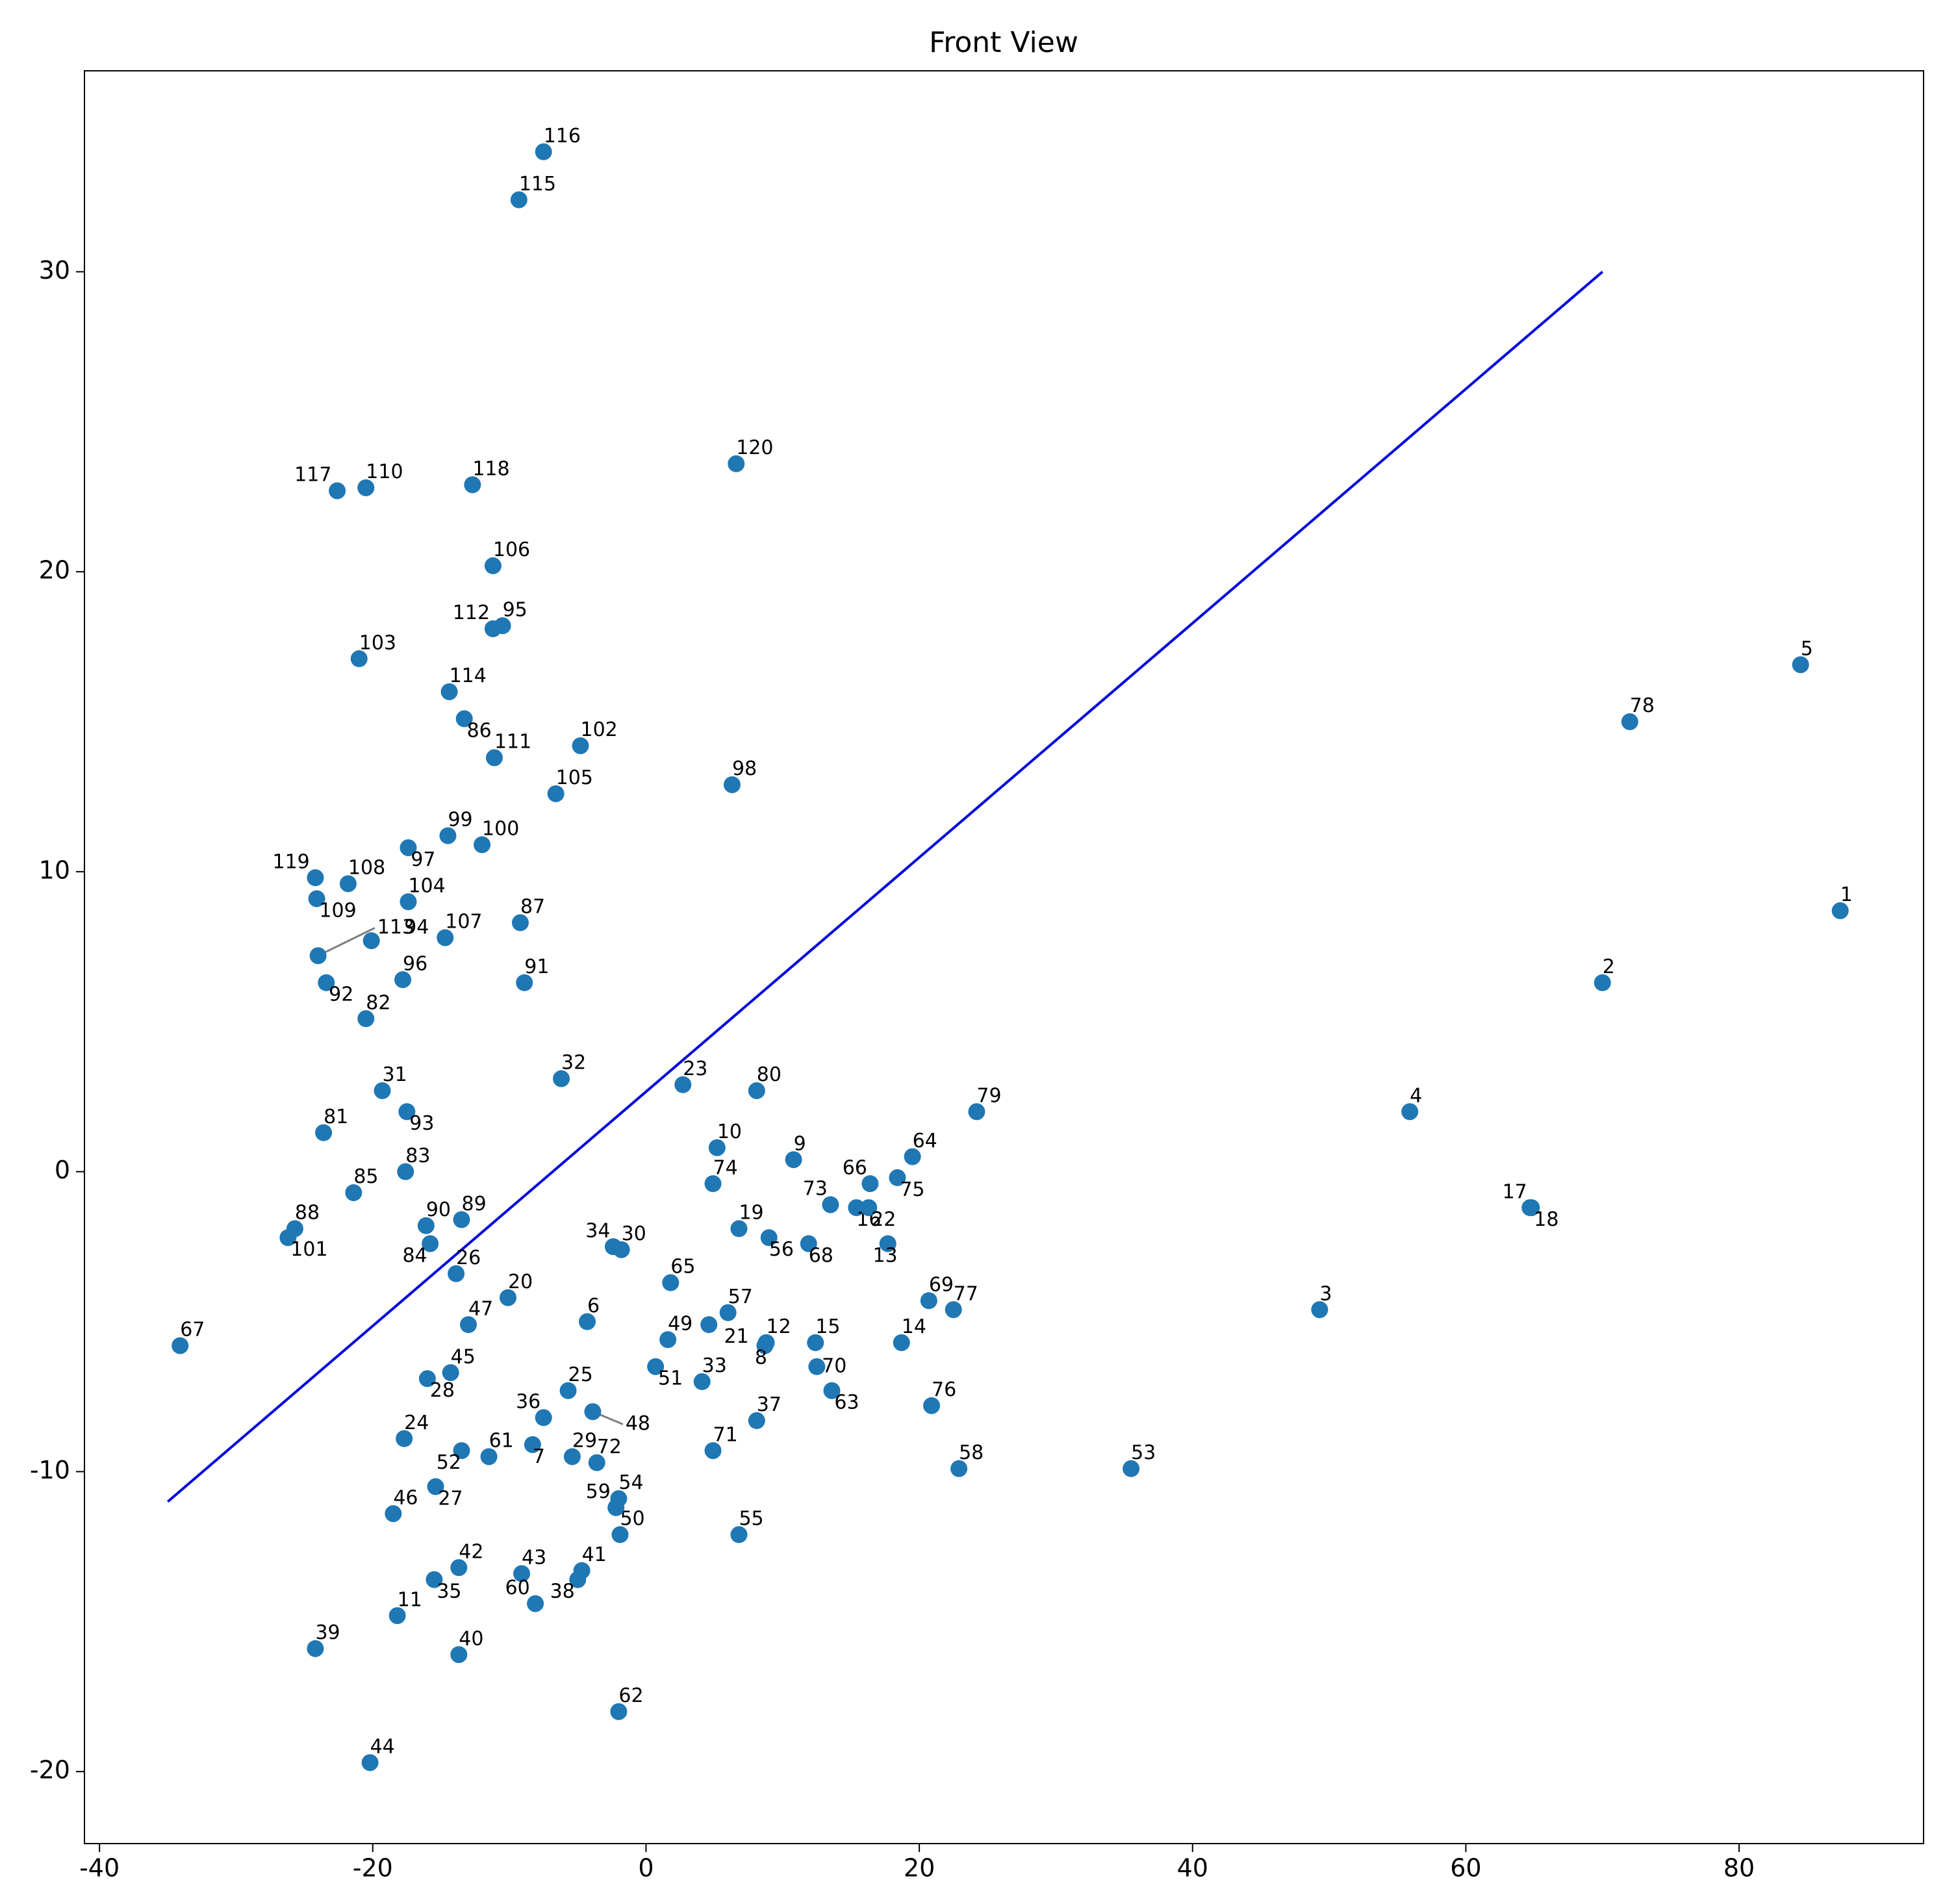  I want to click on point-label: 43, so click(534, 1558).